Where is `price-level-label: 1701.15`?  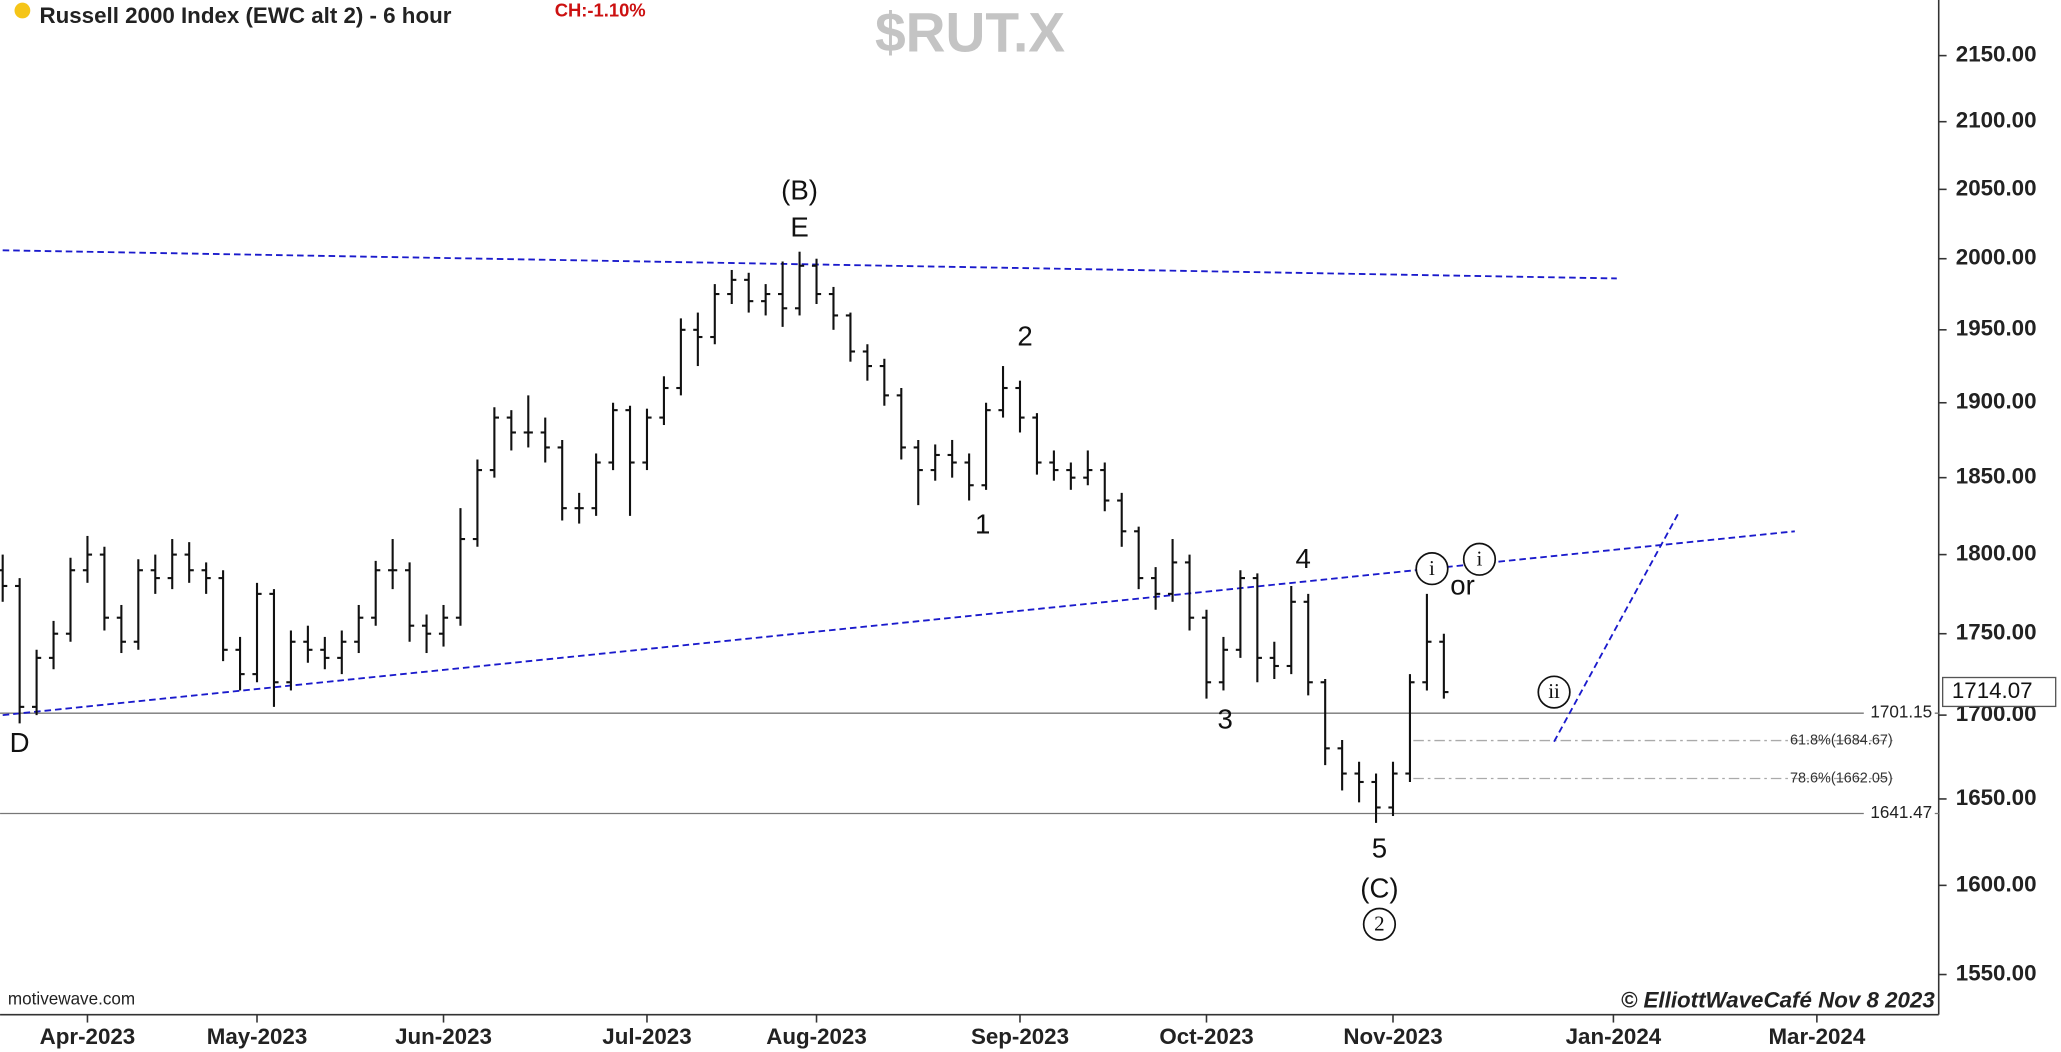 price-level-label: 1701.15 is located at coordinates (1901, 712).